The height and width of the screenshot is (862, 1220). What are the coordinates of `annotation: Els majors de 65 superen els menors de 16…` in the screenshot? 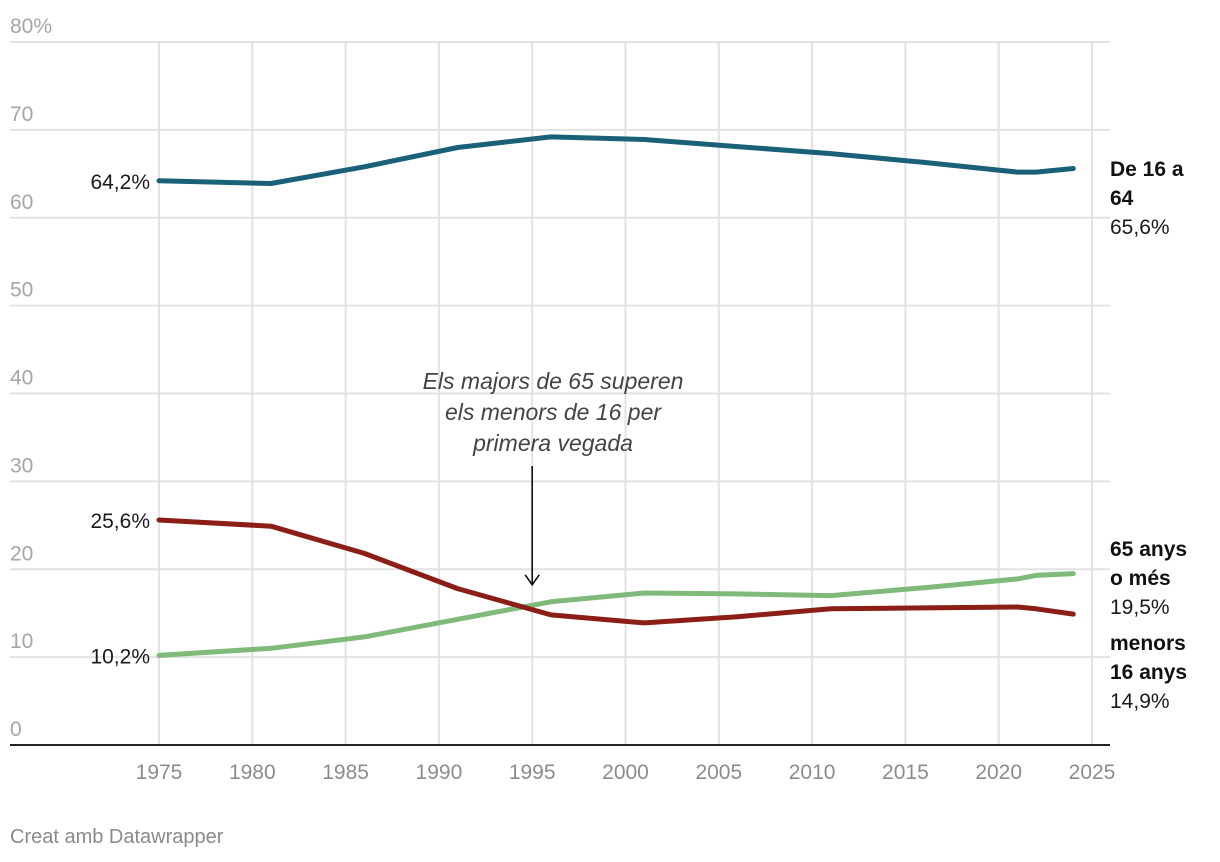 It's located at (553, 477).